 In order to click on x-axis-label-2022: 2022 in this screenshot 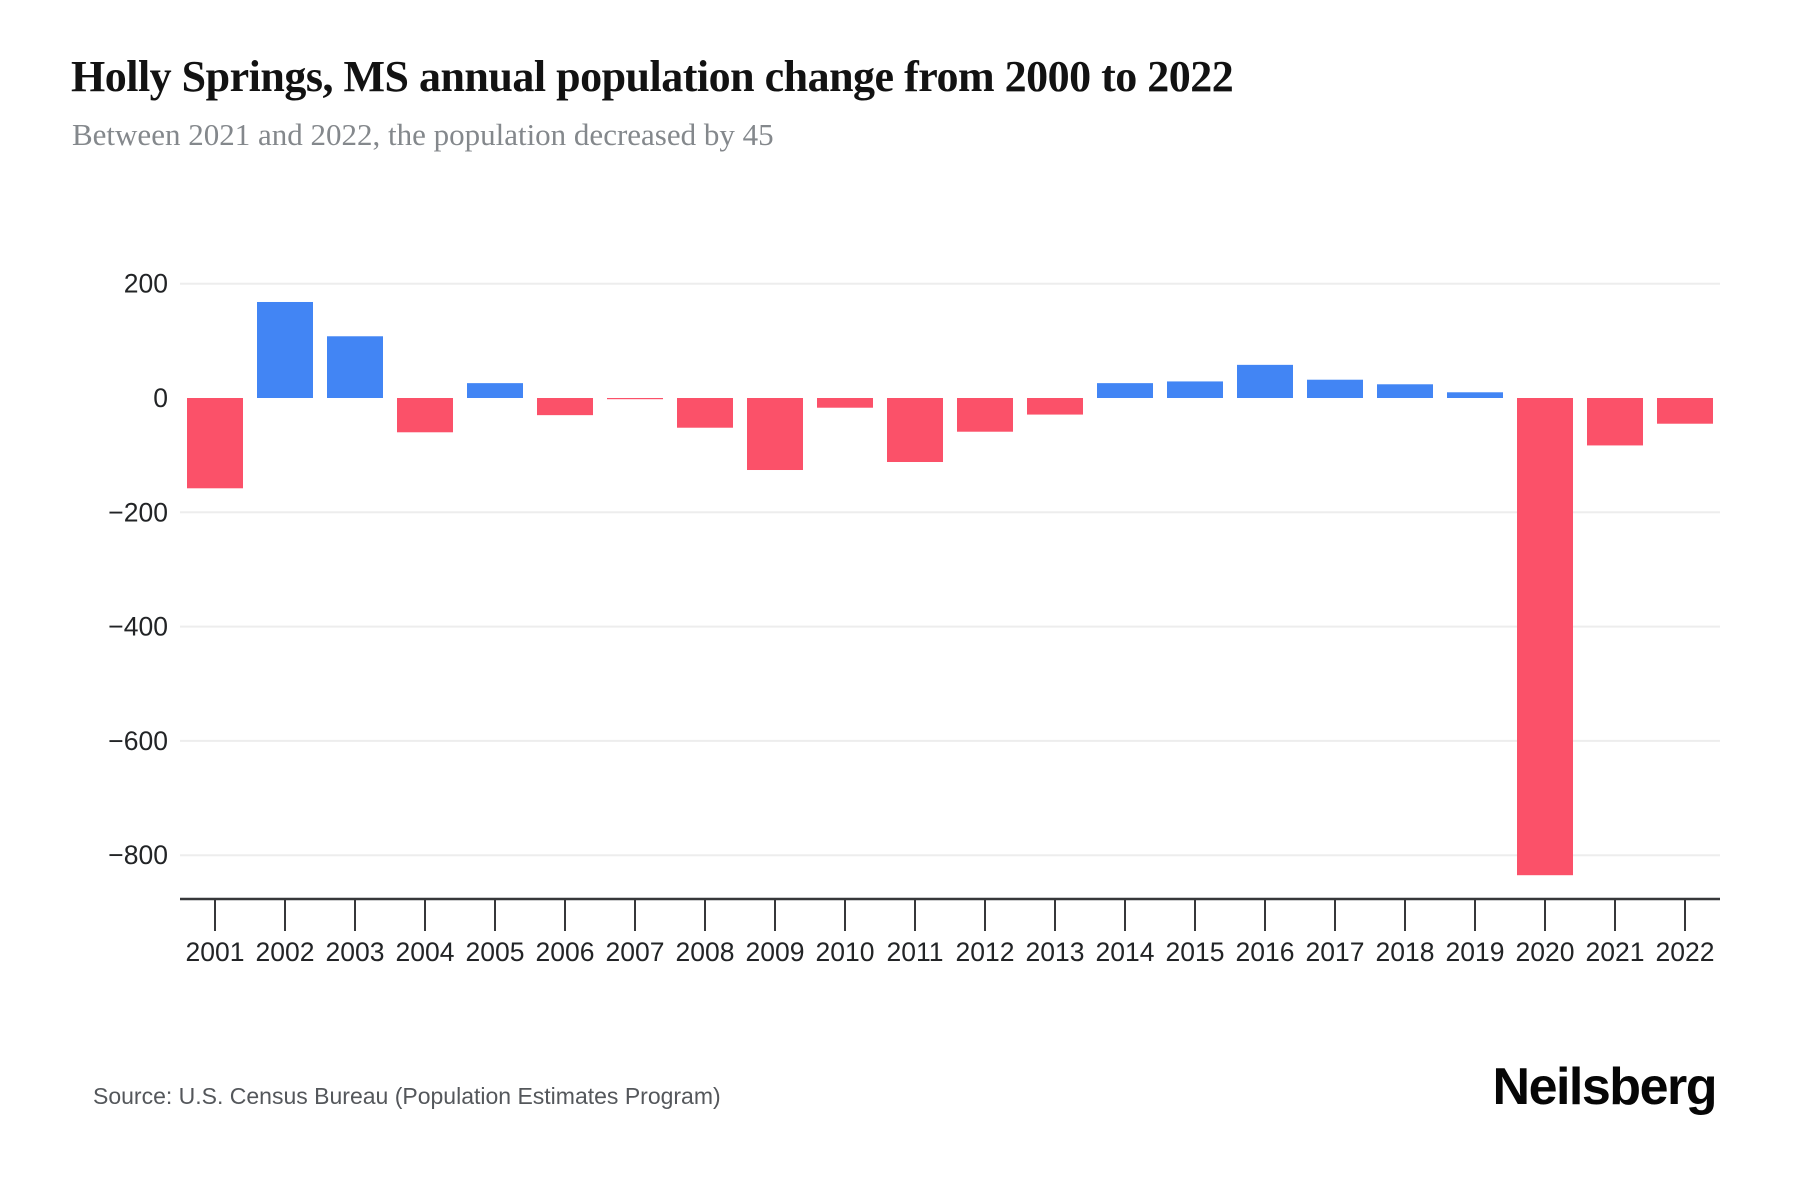, I will do `click(1685, 952)`.